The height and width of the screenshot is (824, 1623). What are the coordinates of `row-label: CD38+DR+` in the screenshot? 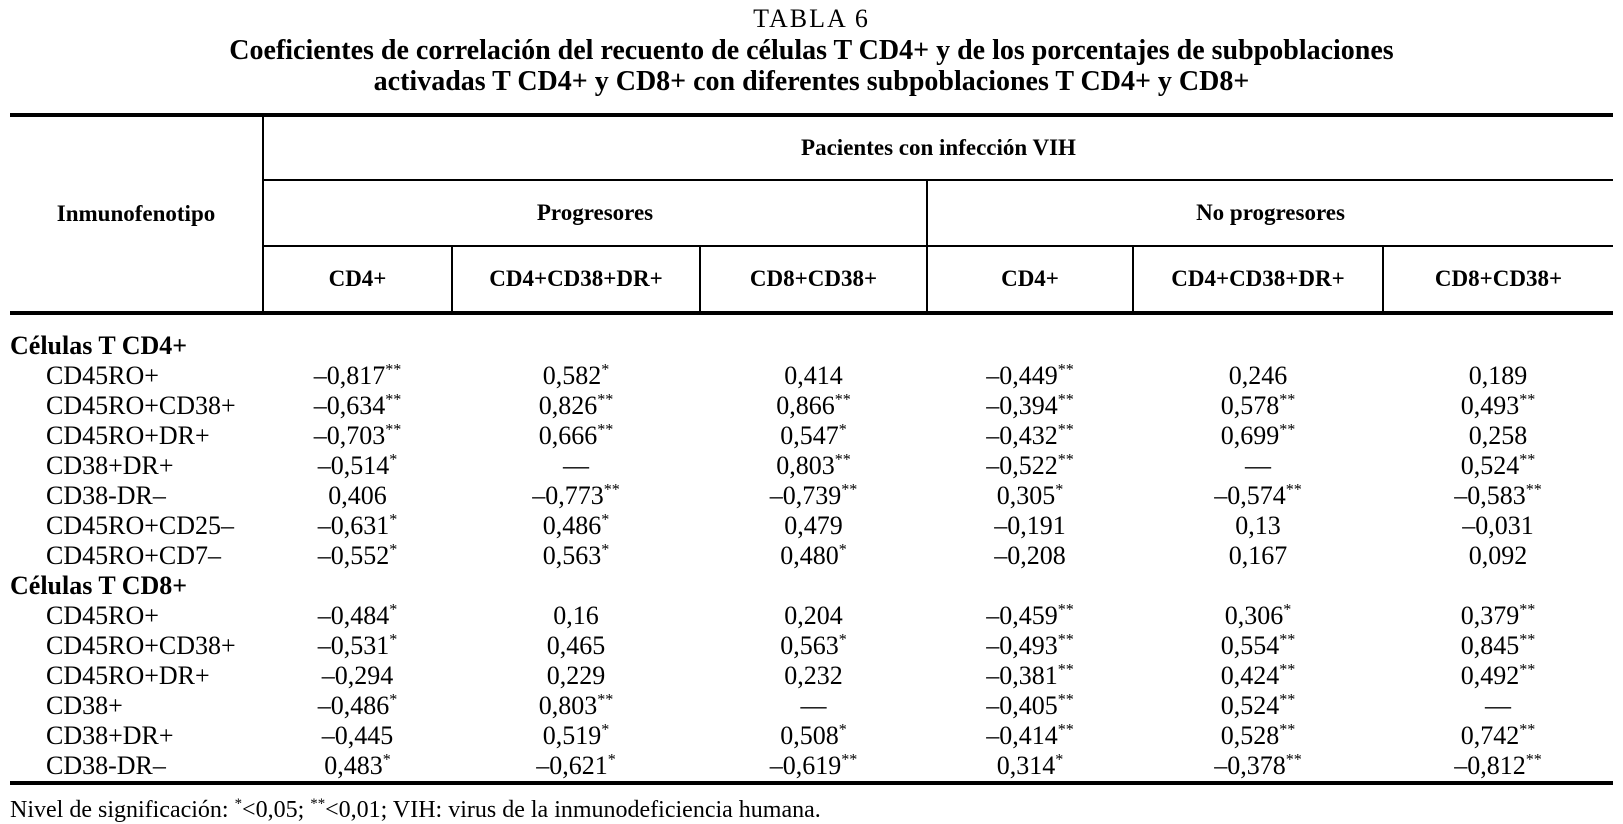 It's located at (110, 735).